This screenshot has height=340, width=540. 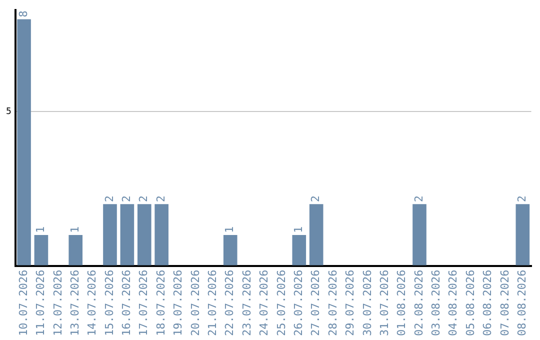 What do you see at coordinates (522, 303) in the screenshot?
I see `x-tick-label: 08.08.2026` at bounding box center [522, 303].